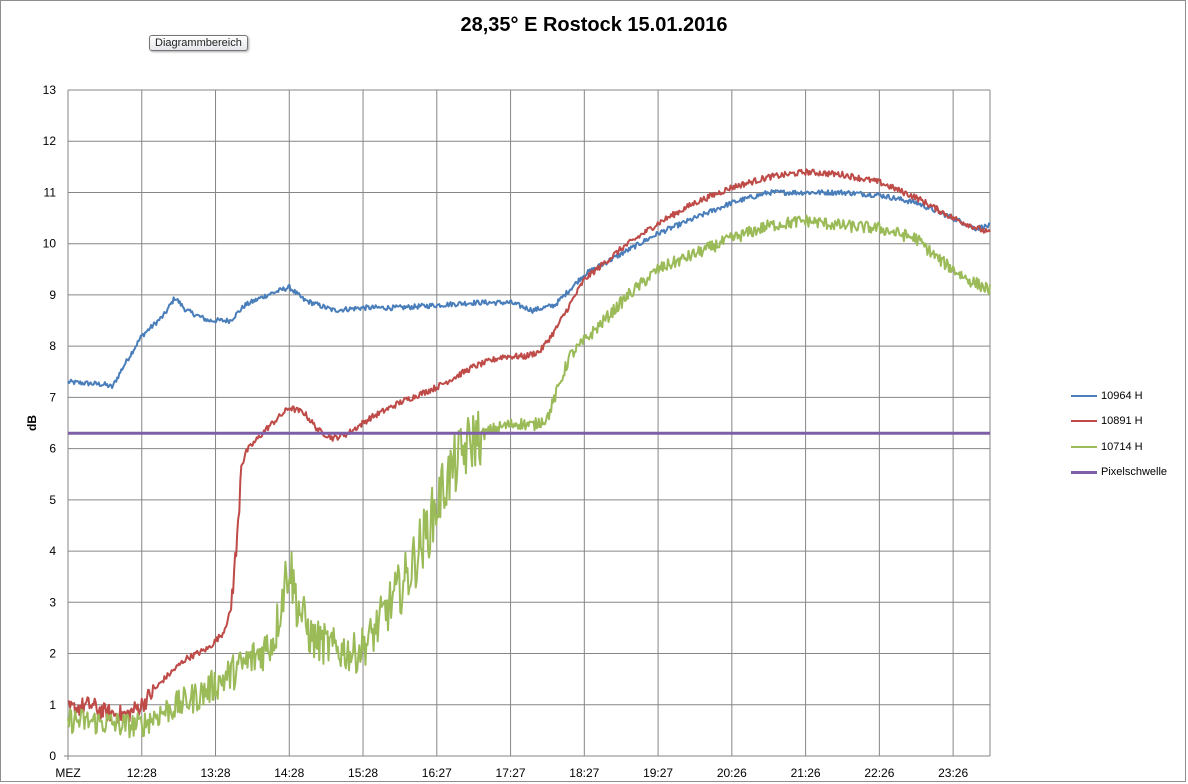 This screenshot has height=784, width=1188. What do you see at coordinates (1134, 472) in the screenshot?
I see `legend-label: Pixelschwelle` at bounding box center [1134, 472].